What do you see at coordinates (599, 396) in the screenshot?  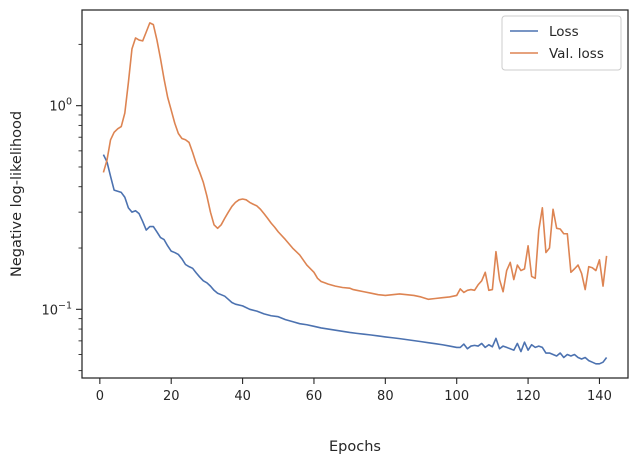 I see `x-tick-label: 140` at bounding box center [599, 396].